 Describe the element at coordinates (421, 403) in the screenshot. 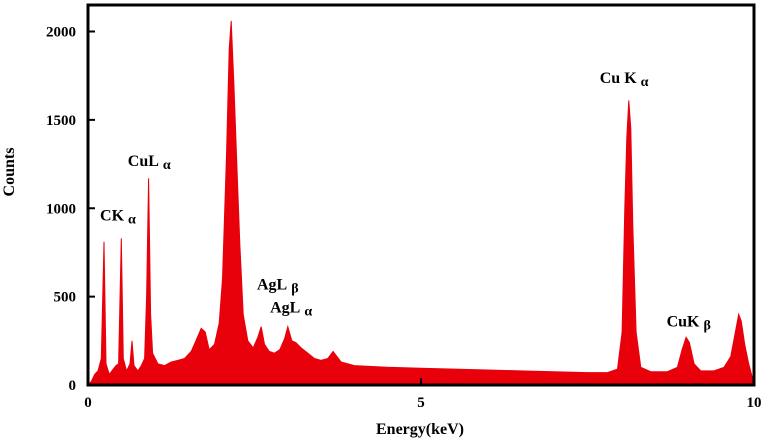

I see `x-tick-label: 5` at that location.